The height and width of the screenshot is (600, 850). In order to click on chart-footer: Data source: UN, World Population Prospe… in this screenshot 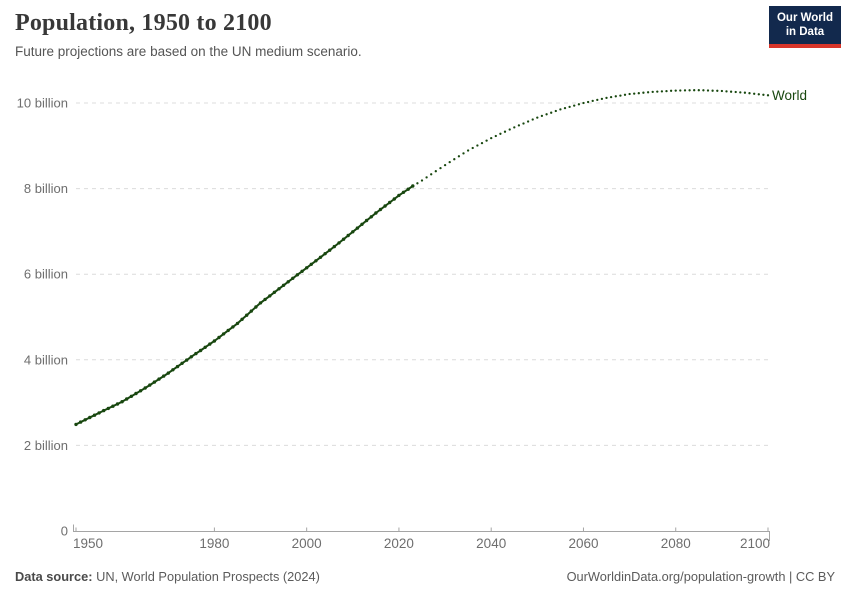, I will do `click(425, 576)`.